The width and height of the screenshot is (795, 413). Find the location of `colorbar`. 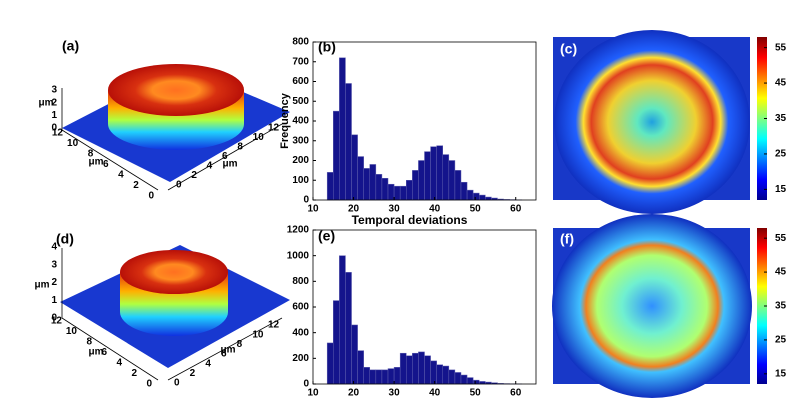

colorbar is located at coordinates (762, 306).